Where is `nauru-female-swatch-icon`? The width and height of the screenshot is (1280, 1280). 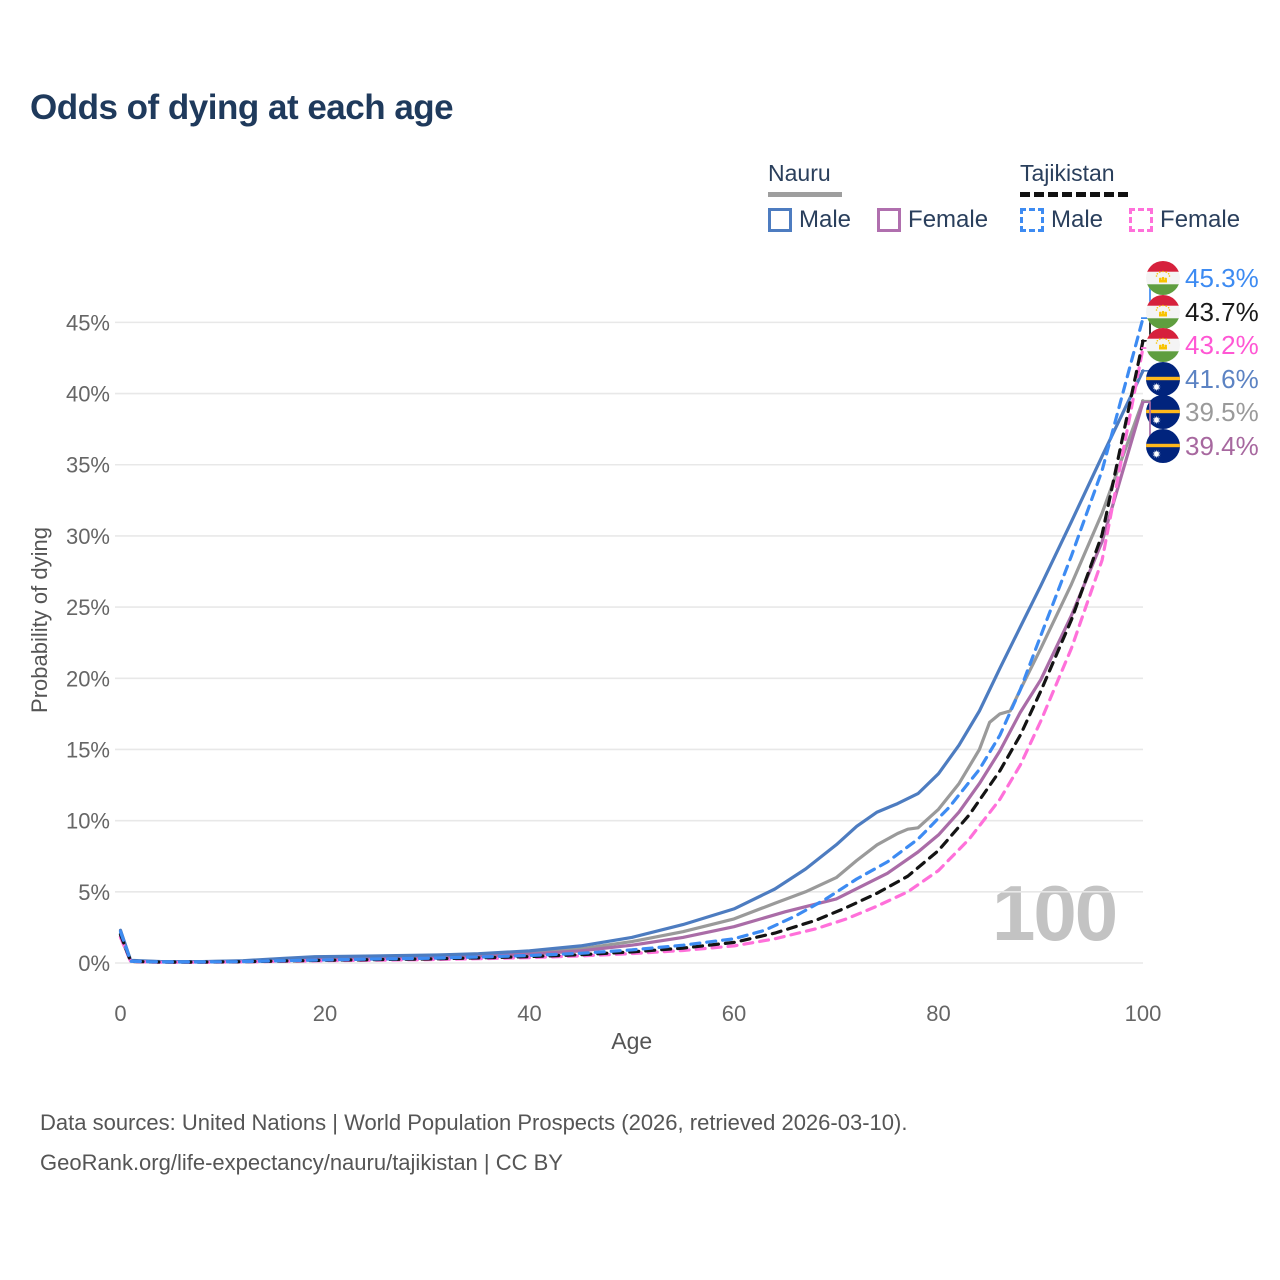
nauru-female-swatch-icon is located at coordinates (889, 220).